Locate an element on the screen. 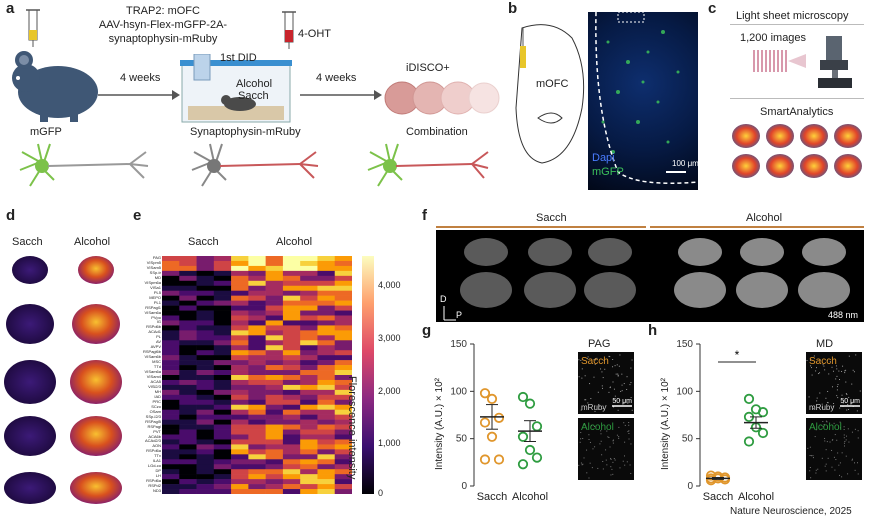 This screenshot has height=525, width=870. sacch-label-d: Sacch is located at coordinates (27, 242).